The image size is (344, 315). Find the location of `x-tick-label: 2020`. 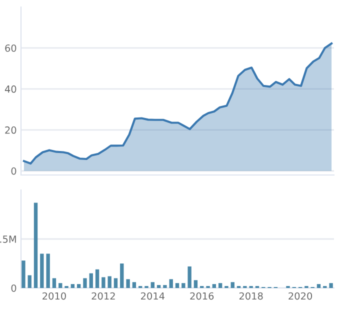

x-tick-label: 2020 is located at coordinates (300, 296).